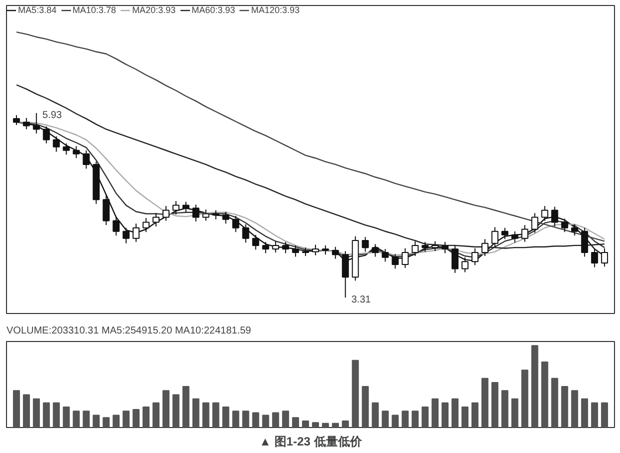 This screenshot has width=620, height=453. What do you see at coordinates (214, 10) in the screenshot?
I see `legend-label: MA60:3.93` at bounding box center [214, 10].